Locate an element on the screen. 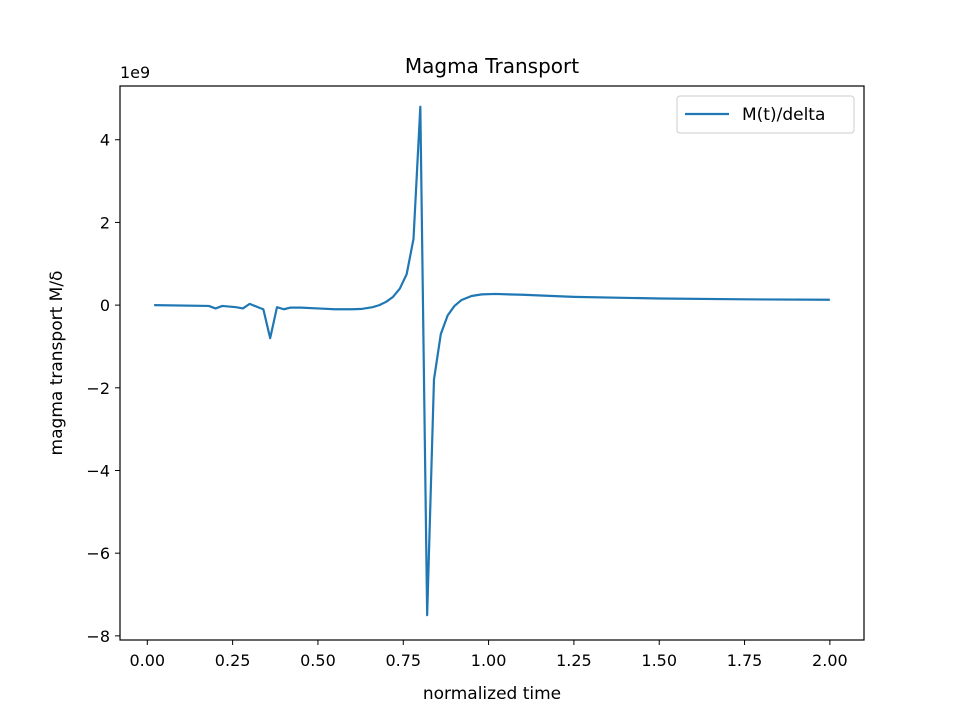 This screenshot has width=960, height=720. x-tick-label: 0.00 is located at coordinates (147, 660).